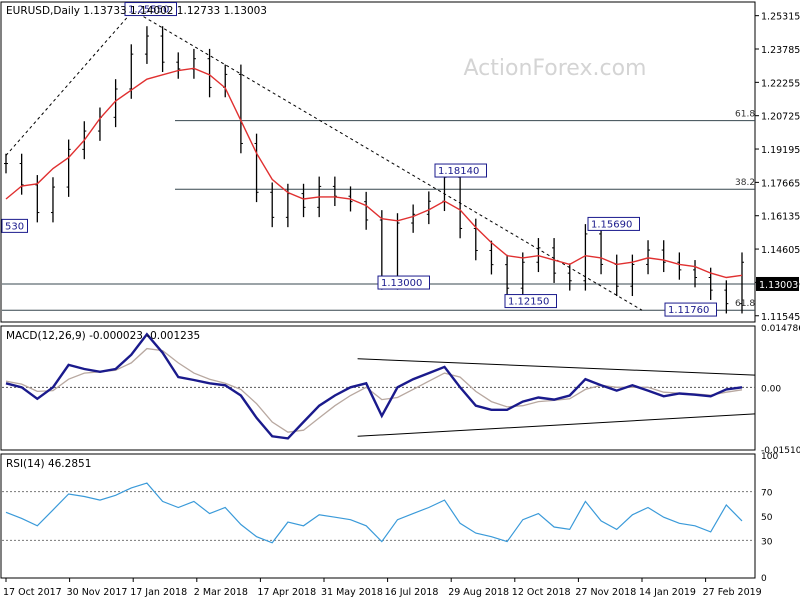  Describe the element at coordinates (605, 592) in the screenshot. I see `x-tick-label: 27 Nov 2018` at that location.